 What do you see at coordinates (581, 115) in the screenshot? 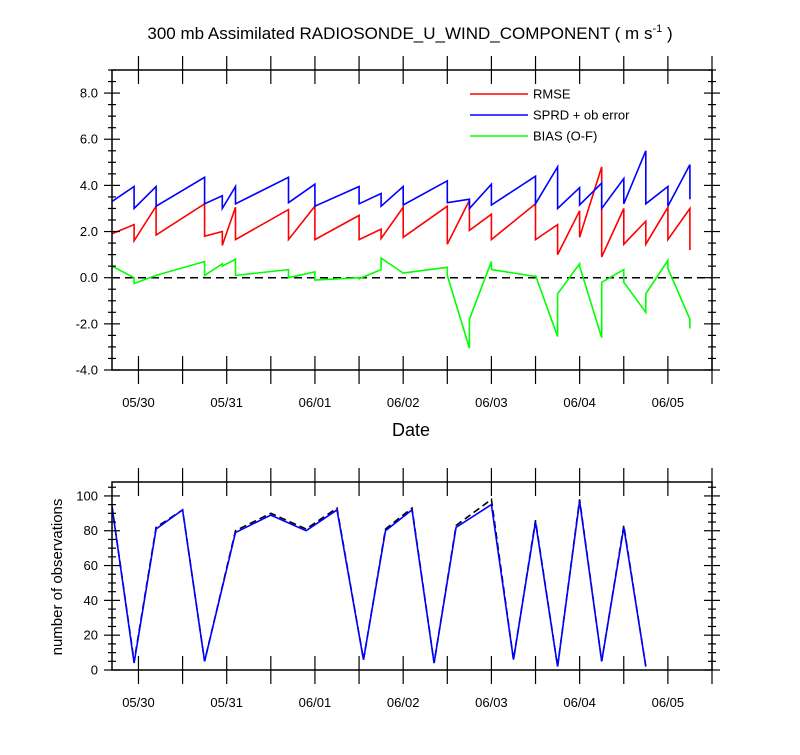
I see `legend-label-1: SPRD + ob error` at bounding box center [581, 115].